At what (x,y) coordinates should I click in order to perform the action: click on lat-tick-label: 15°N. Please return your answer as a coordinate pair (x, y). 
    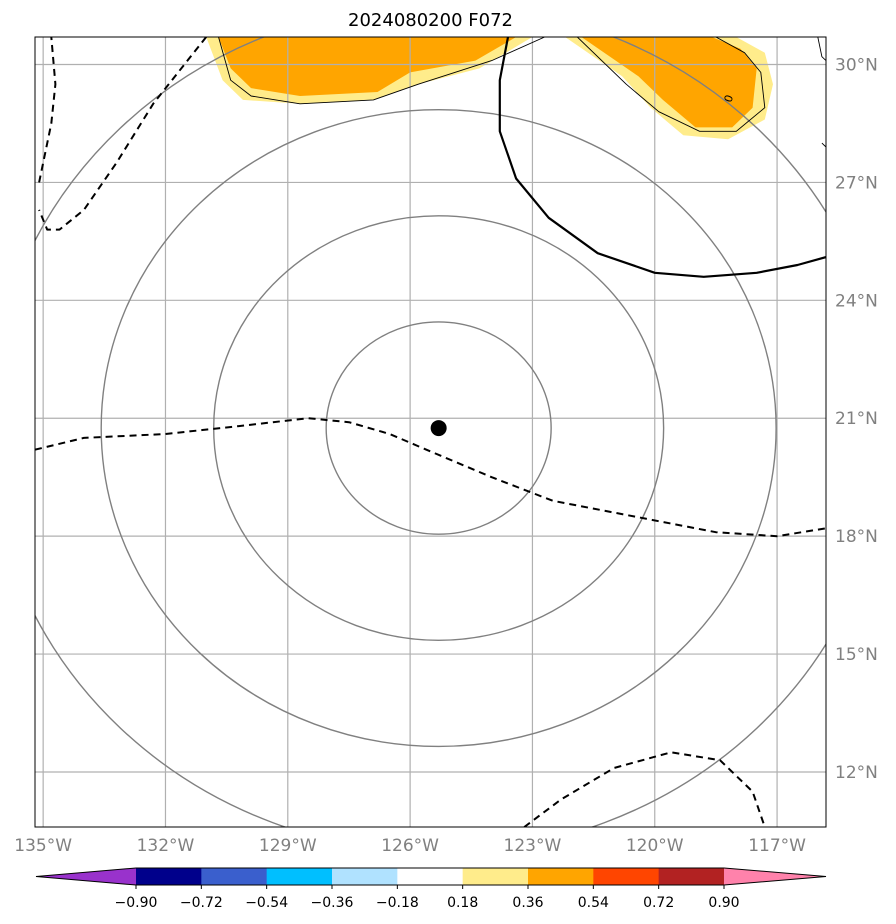
    Looking at the image, I should click on (856, 655).